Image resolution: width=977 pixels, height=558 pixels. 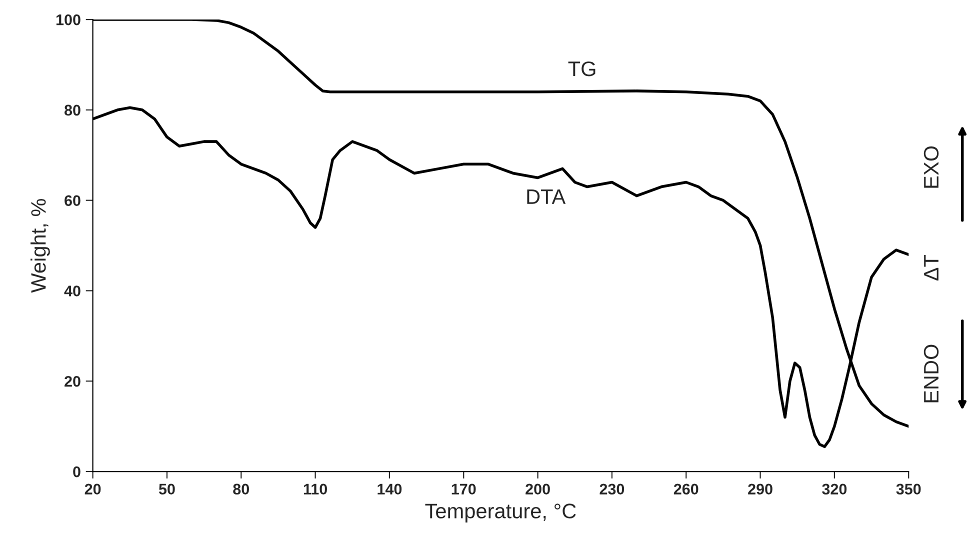 What do you see at coordinates (612, 489) in the screenshot?
I see `x-tick-label: 230` at bounding box center [612, 489].